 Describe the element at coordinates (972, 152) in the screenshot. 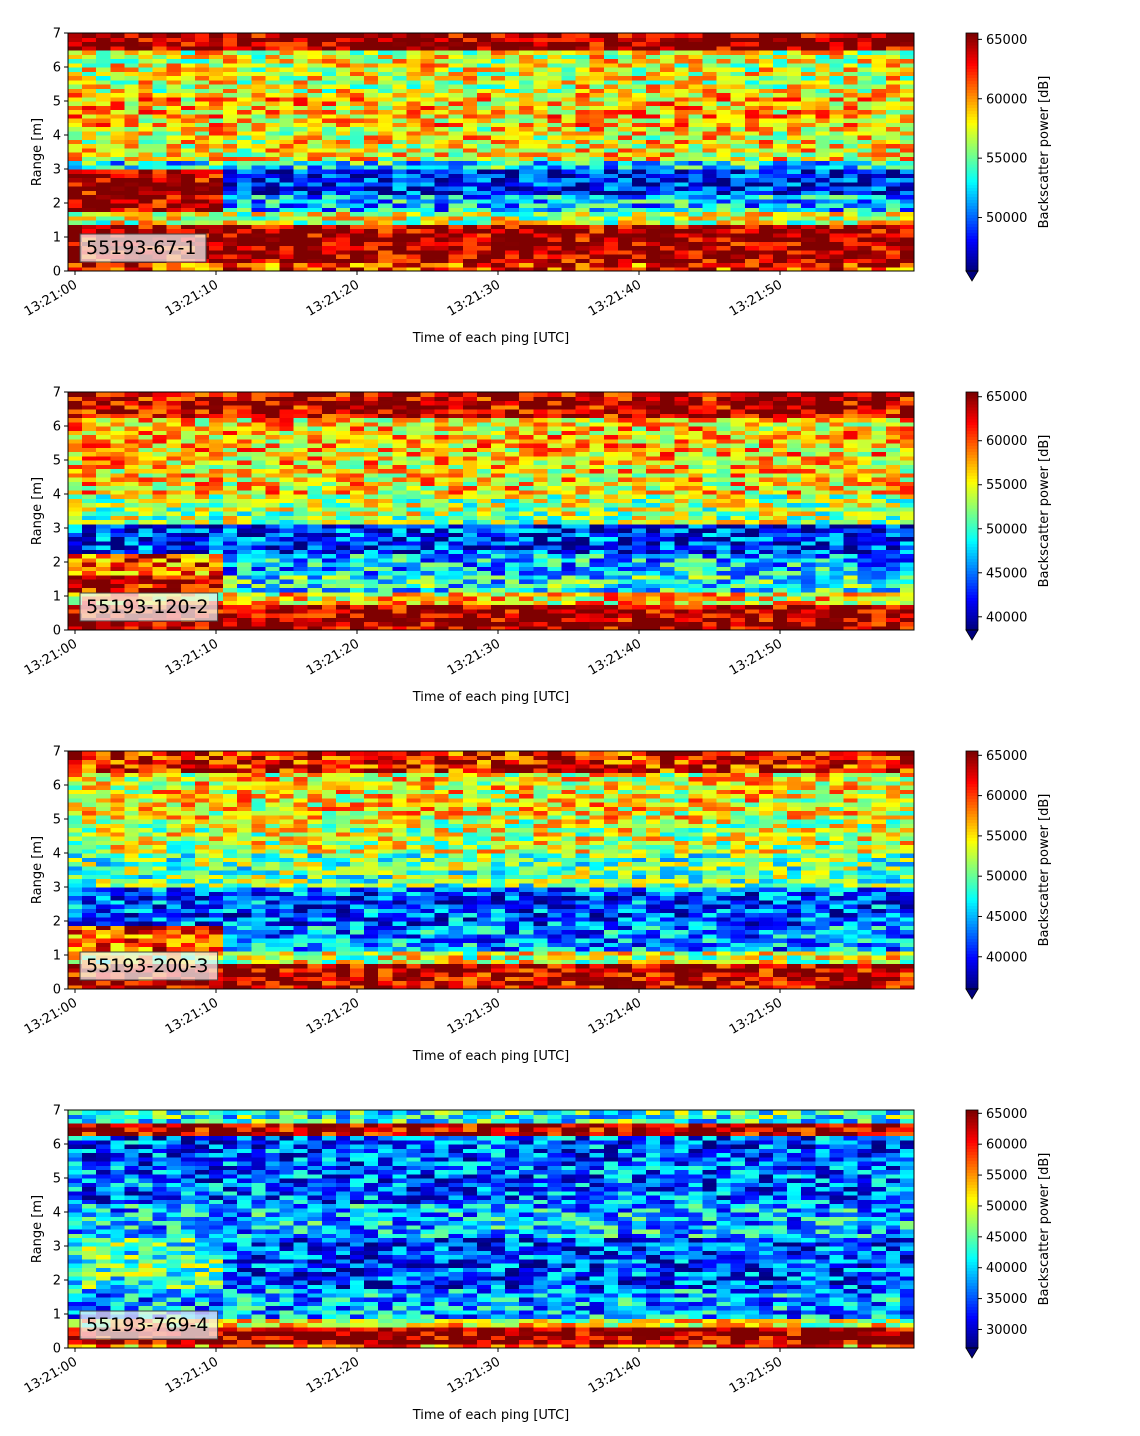

I see `colorbar-frame` at that location.